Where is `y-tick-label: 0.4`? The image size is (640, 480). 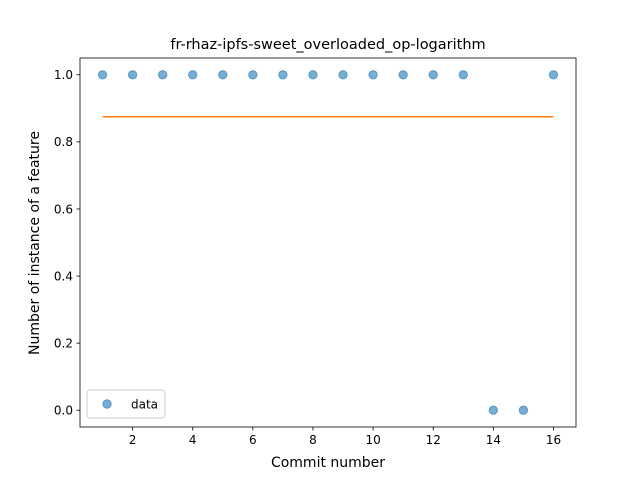 y-tick-label: 0.4 is located at coordinates (63, 276).